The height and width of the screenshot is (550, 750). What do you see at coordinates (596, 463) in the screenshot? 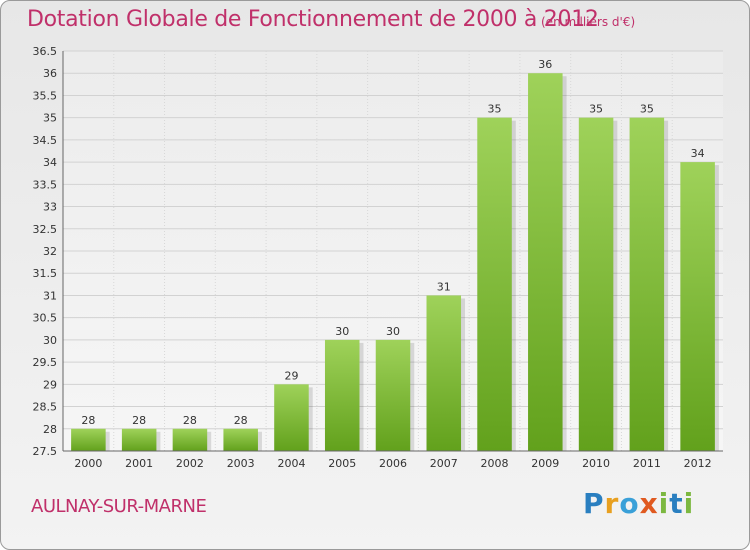
I see `x-tick-label: 2010` at bounding box center [596, 463].